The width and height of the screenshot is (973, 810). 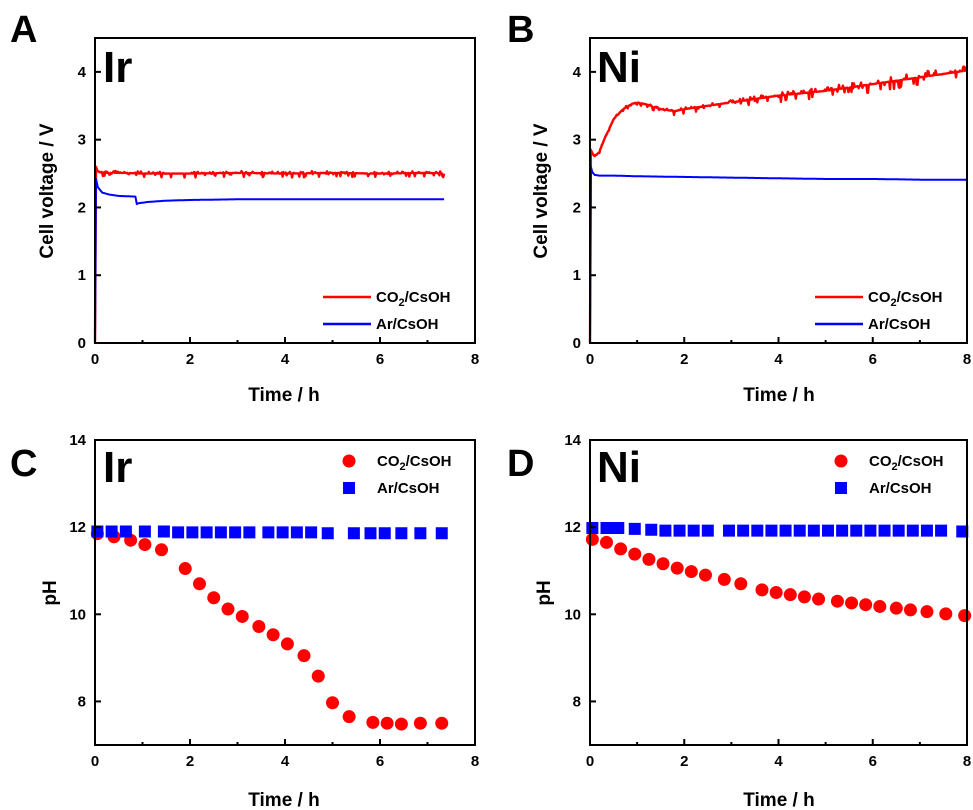 What do you see at coordinates (577, 275) in the screenshot?
I see `y-tick-label: 1` at bounding box center [577, 275].